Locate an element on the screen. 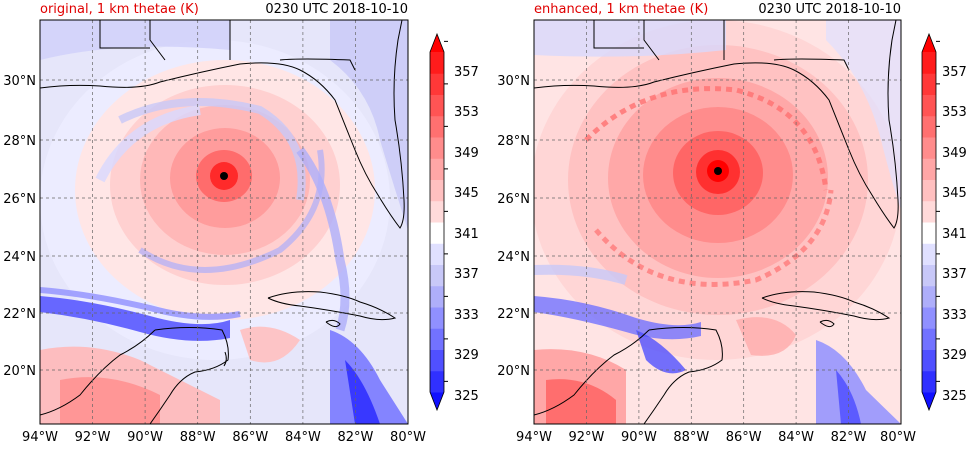 The height and width of the screenshot is (449, 972). map-timestamp-enhanced: 0230 UTC 2018-10-10 is located at coordinates (829, 9).